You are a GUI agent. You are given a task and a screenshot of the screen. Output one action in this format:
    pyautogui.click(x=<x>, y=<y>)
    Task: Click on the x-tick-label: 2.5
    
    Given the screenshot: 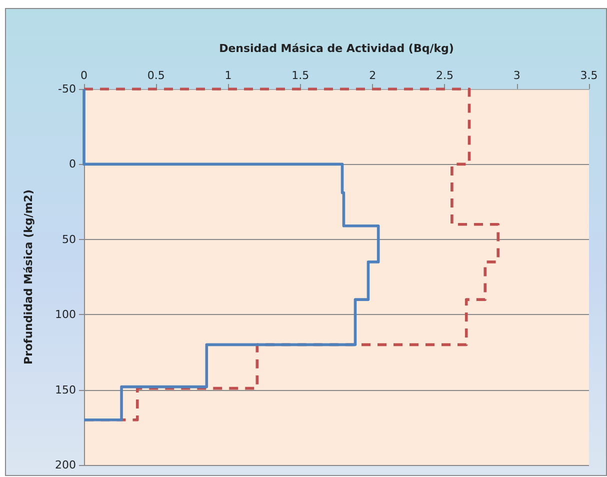 What is the action you would take?
    pyautogui.click(x=445, y=75)
    